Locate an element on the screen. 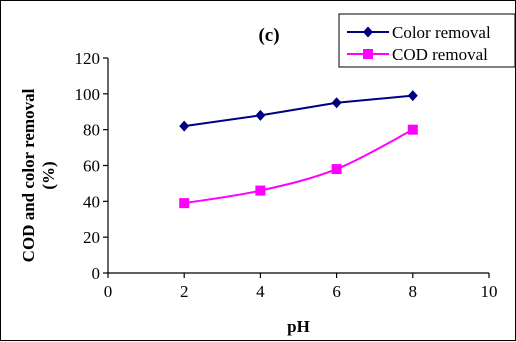 The width and height of the screenshot is (516, 342). legend-label: COD removal is located at coordinates (440, 54).